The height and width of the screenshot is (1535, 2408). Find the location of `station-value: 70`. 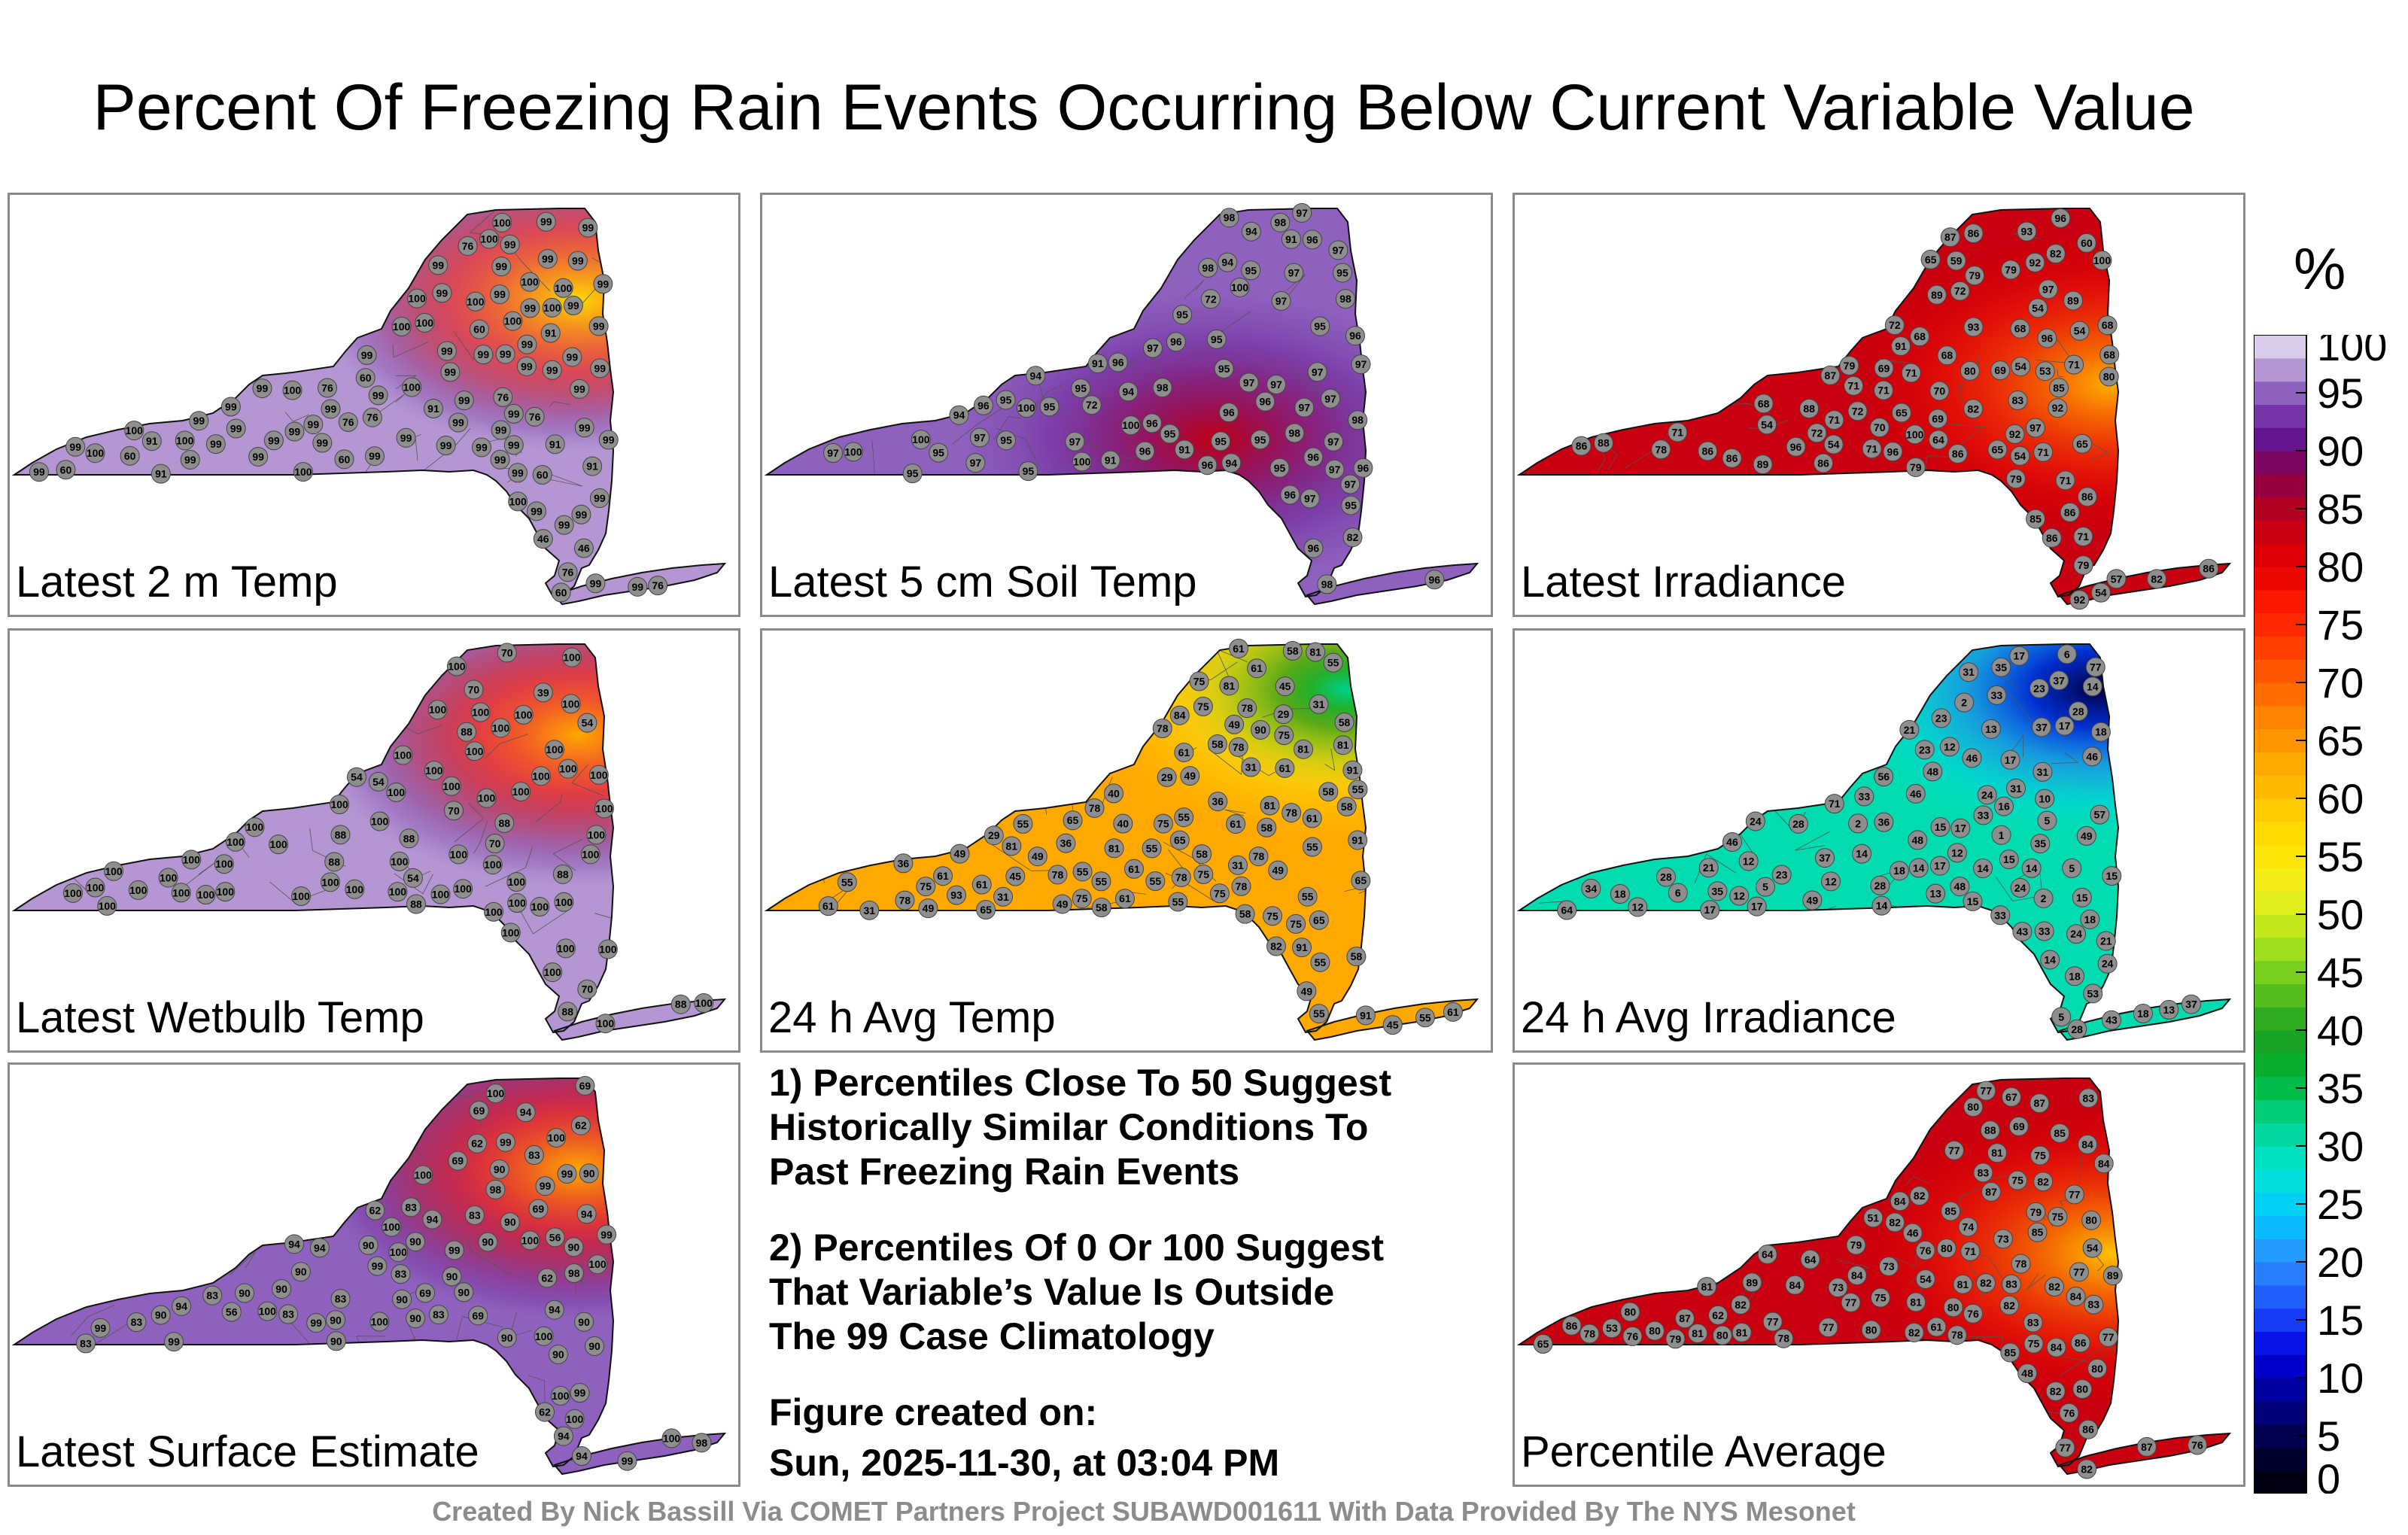

station-value: 70 is located at coordinates (474, 689).